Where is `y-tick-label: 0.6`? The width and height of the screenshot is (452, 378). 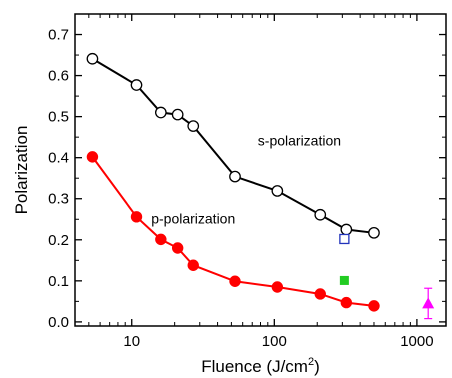 y-tick-label: 0.6 is located at coordinates (58, 76).